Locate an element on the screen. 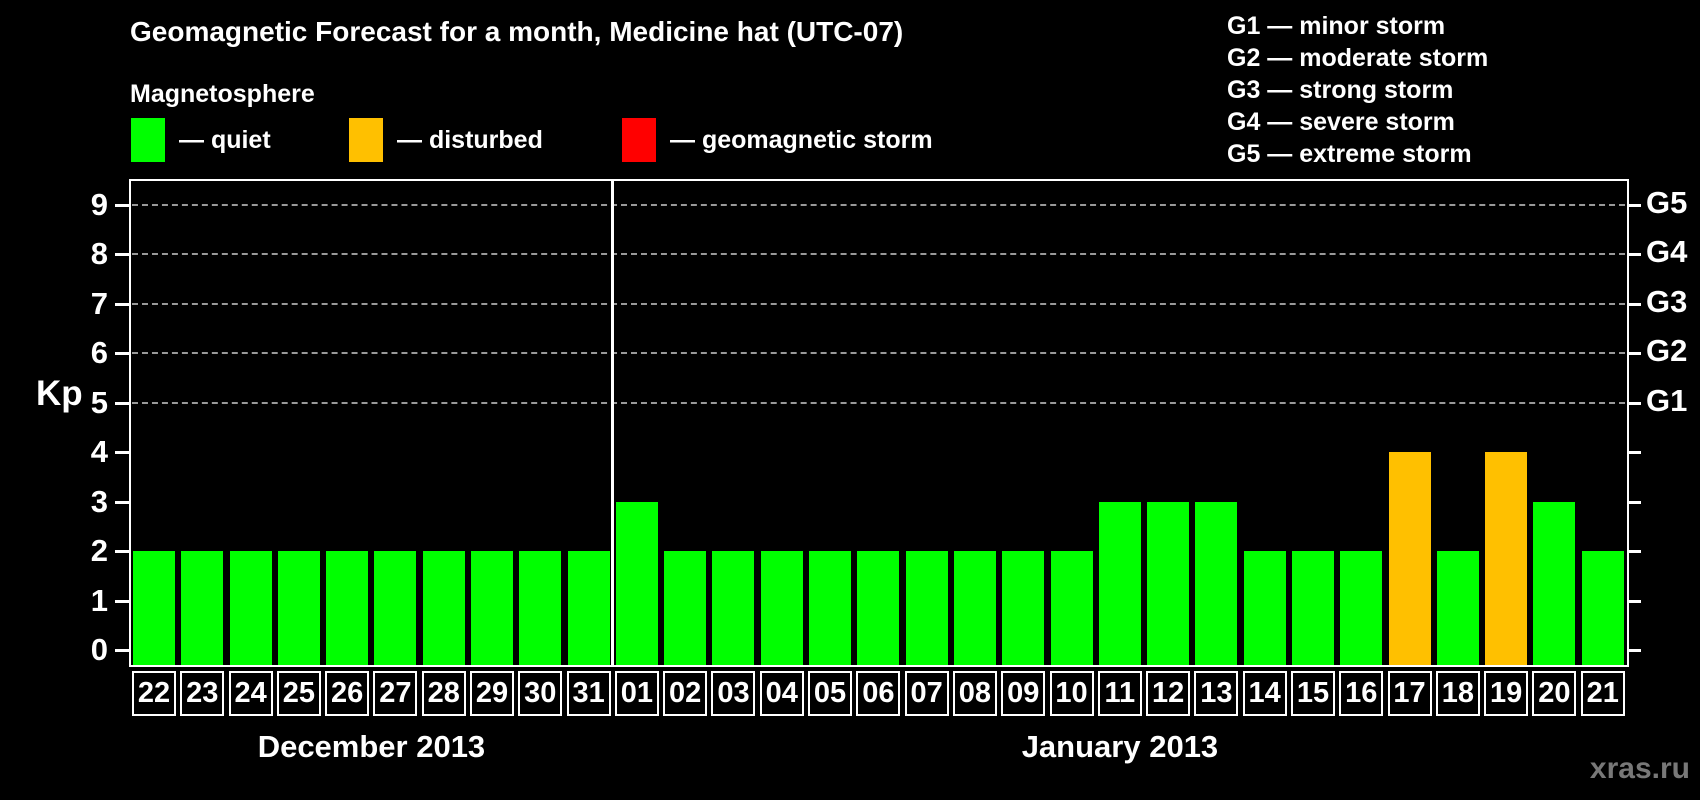 Image resolution: width=1700 pixels, height=800 pixels. legend-item-label: — disturbed is located at coordinates (470, 139).